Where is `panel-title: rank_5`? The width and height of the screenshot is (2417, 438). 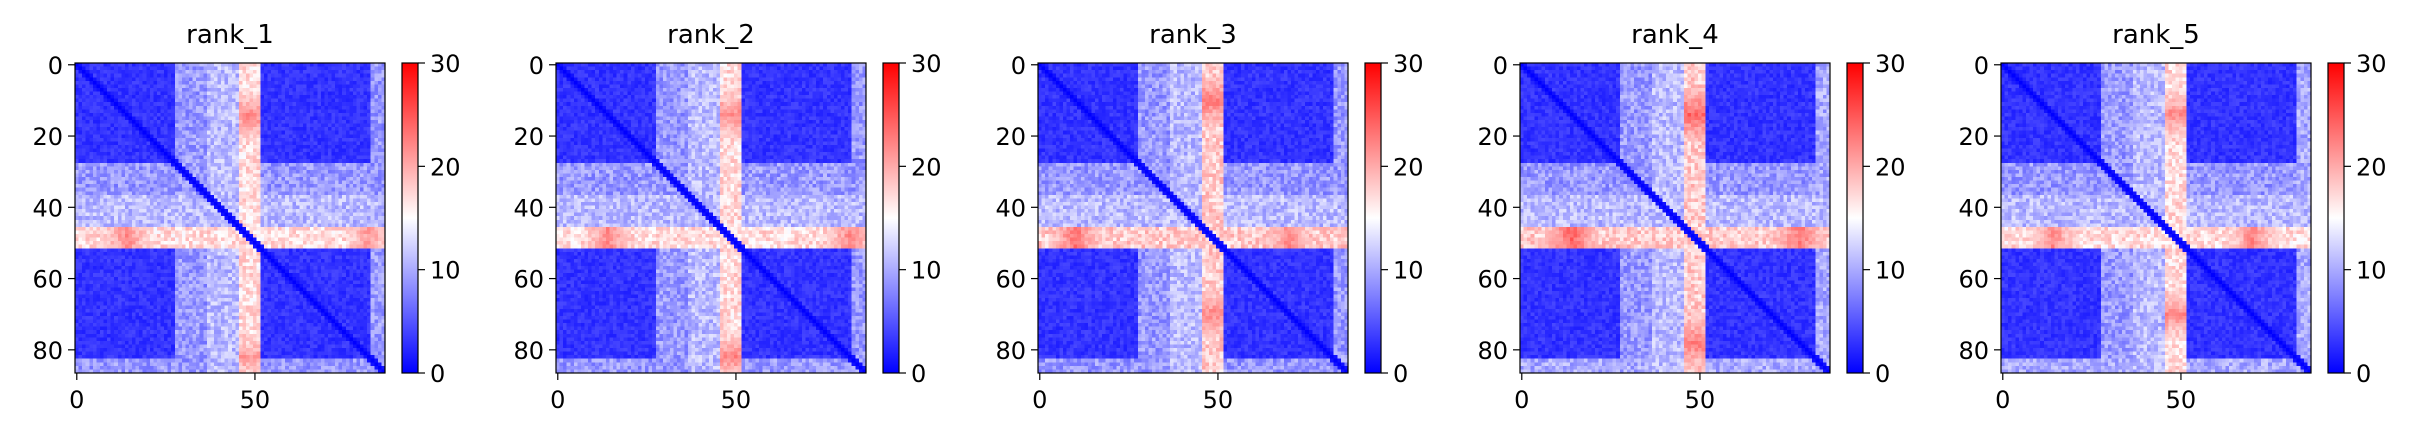
panel-title: rank_5 is located at coordinates (2156, 35).